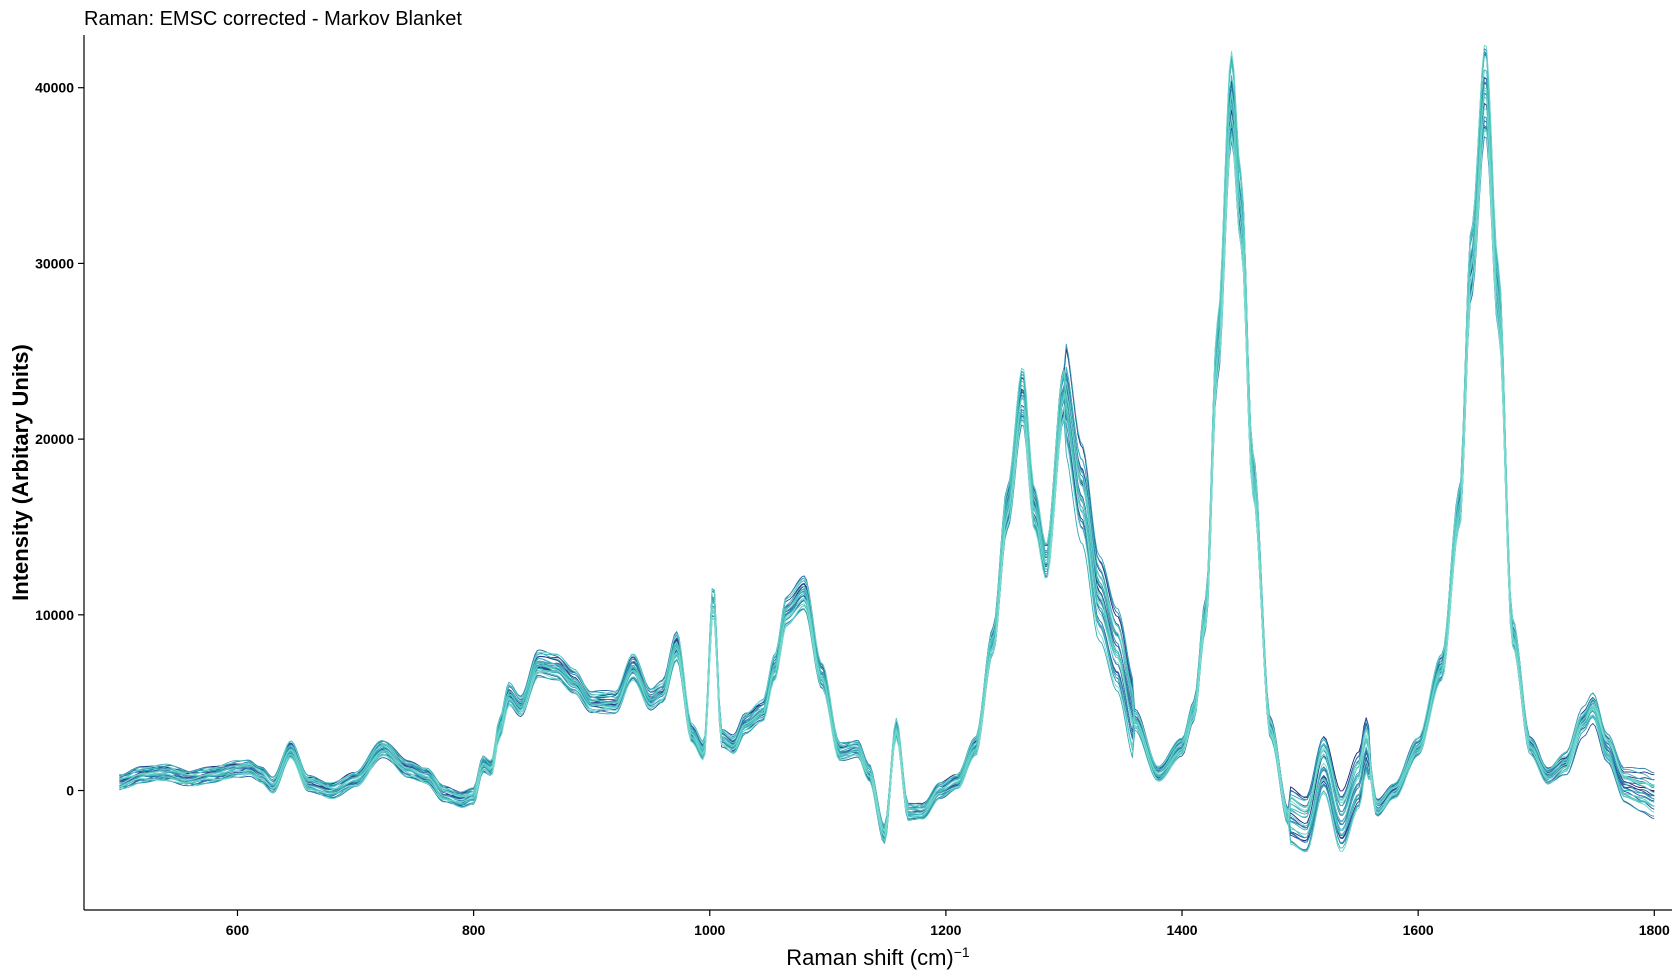  I want to click on x-tick-label: 1800, so click(1654, 930).